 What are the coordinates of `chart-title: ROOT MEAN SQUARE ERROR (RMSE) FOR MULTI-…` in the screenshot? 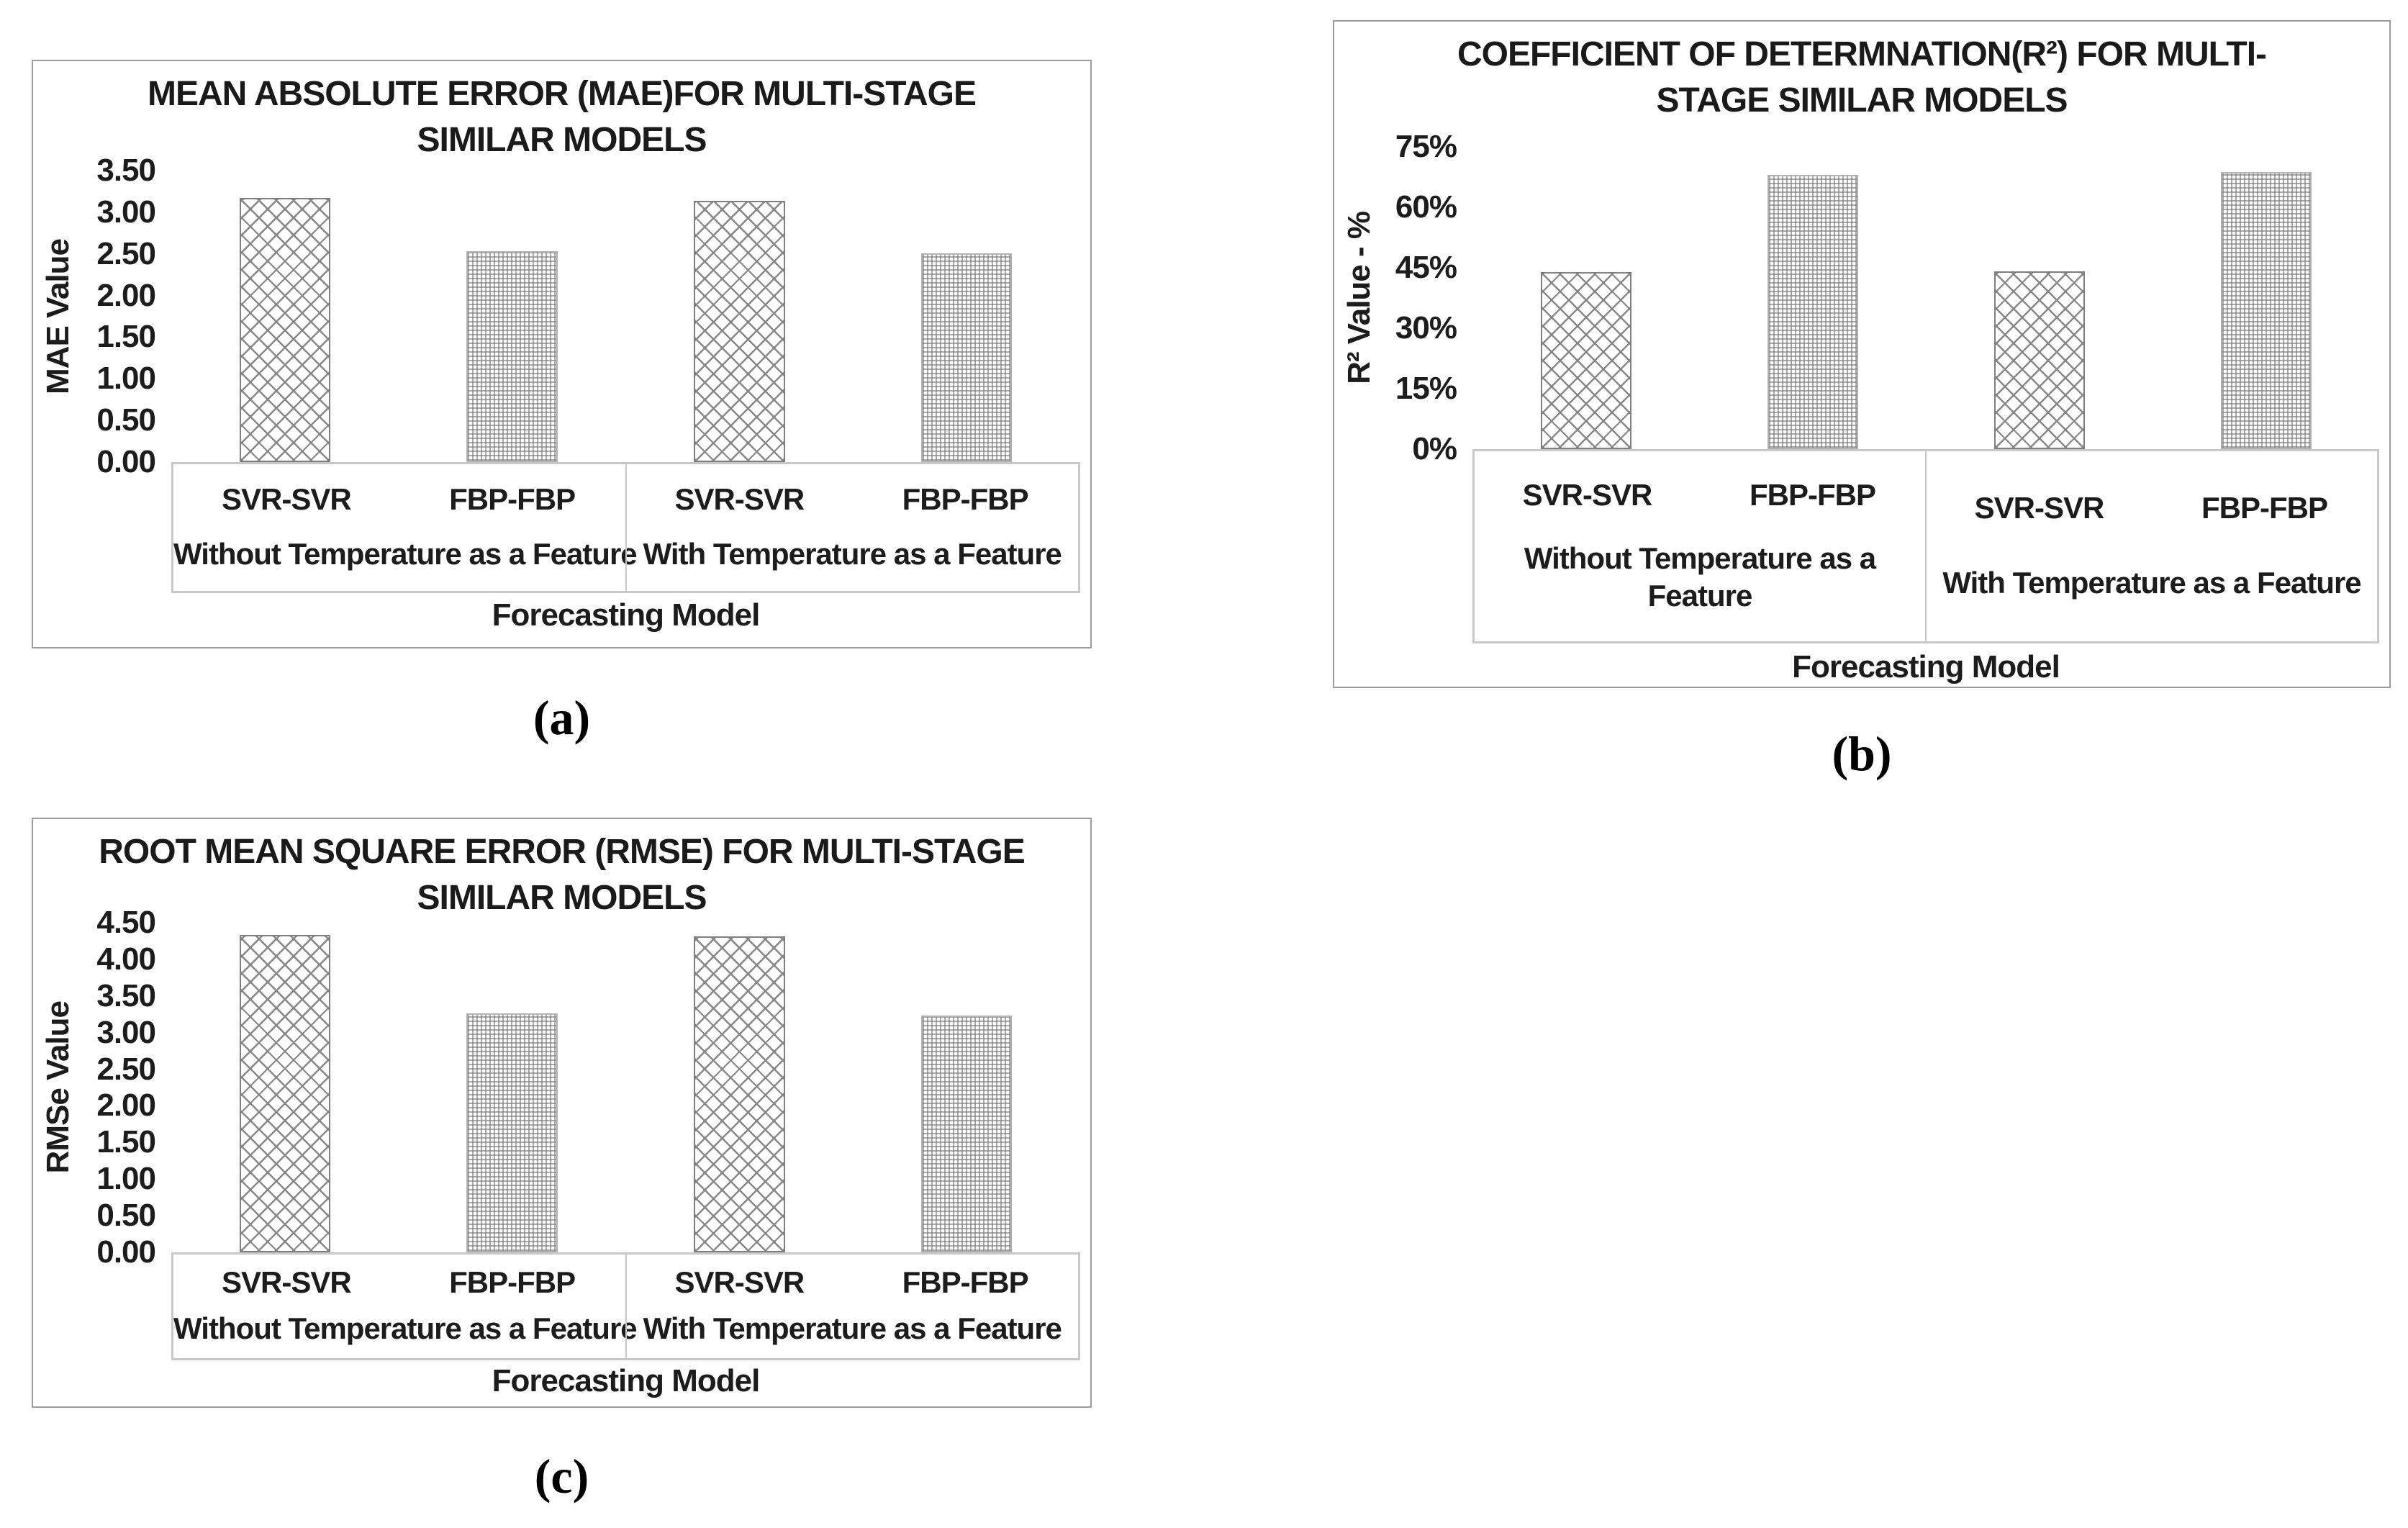 It's located at (561, 875).